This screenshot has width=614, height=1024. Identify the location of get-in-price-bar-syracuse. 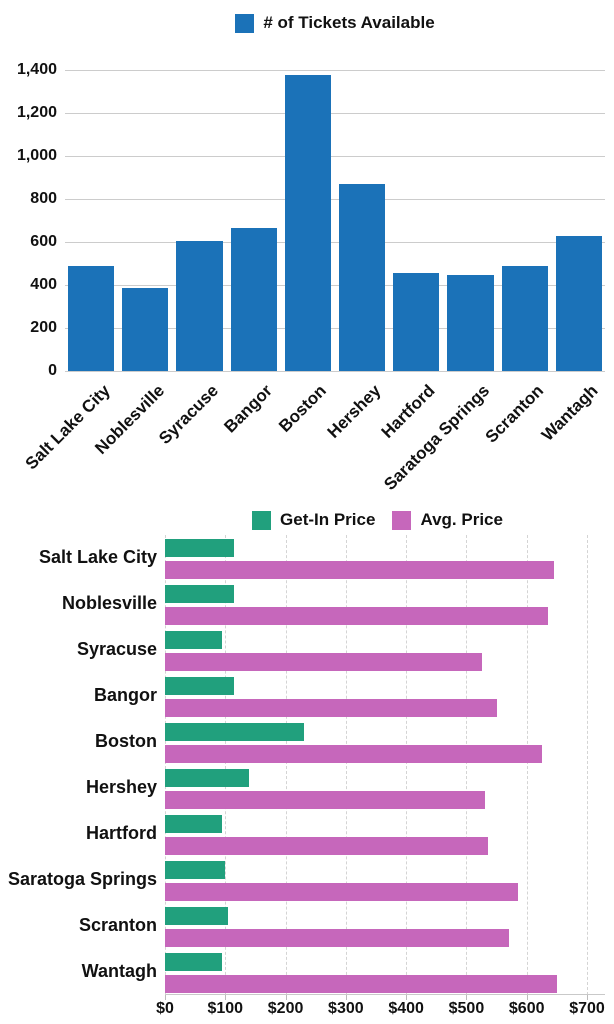
(194, 640).